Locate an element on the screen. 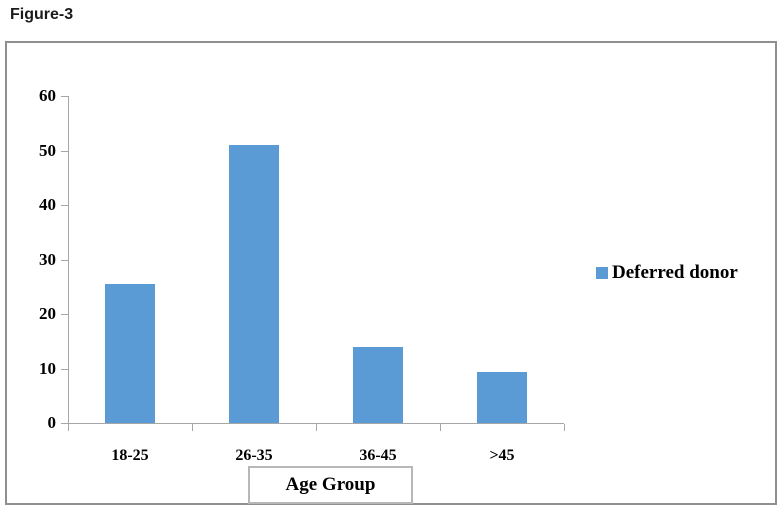 Image resolution: width=782 pixels, height=511 pixels. y-tick-label: 50 is located at coordinates (47, 150).